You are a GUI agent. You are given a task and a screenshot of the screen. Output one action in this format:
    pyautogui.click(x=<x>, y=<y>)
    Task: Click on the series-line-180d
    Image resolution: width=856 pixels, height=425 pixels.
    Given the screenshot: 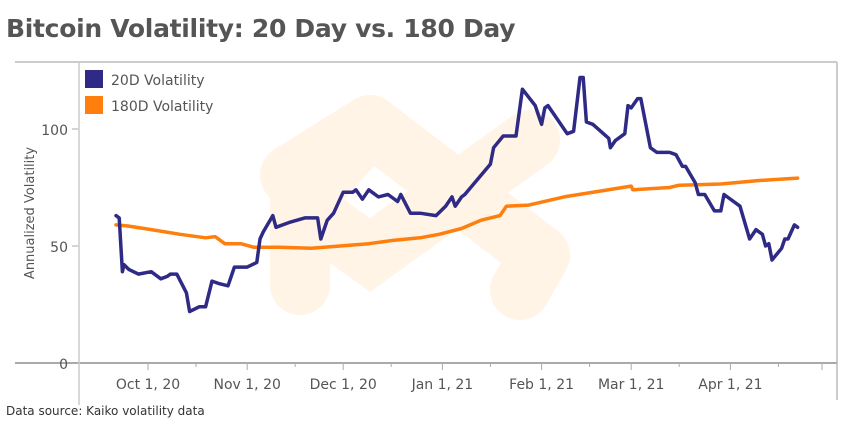 What is the action you would take?
    pyautogui.click(x=457, y=213)
    